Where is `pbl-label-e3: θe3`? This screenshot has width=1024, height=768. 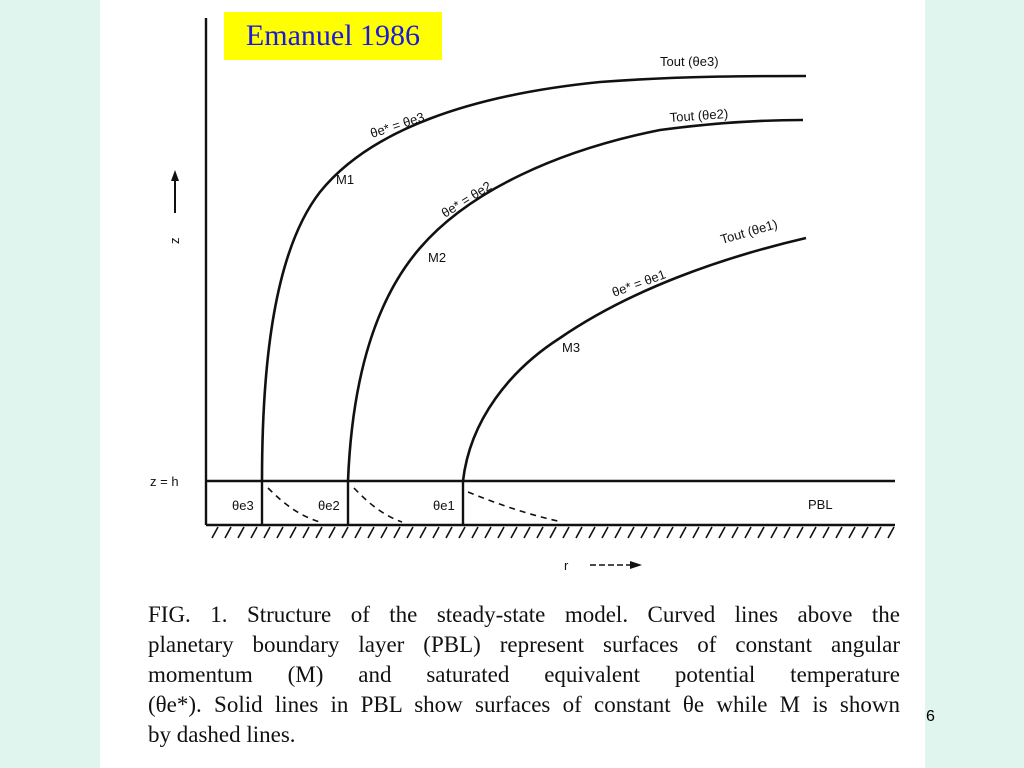 pbl-label-e3: θe3 is located at coordinates (243, 505).